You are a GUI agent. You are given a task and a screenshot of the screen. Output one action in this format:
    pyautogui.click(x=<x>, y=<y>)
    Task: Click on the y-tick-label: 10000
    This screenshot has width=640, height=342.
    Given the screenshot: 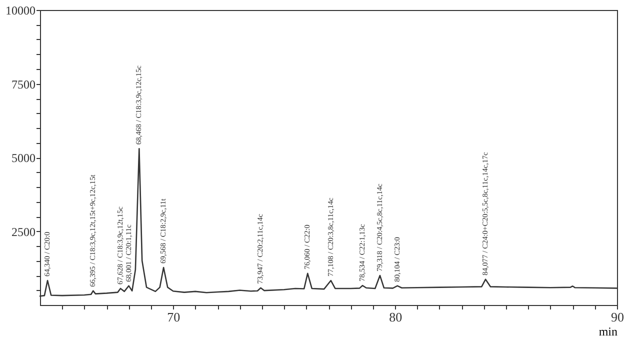 What is the action you would take?
    pyautogui.click(x=21, y=11)
    